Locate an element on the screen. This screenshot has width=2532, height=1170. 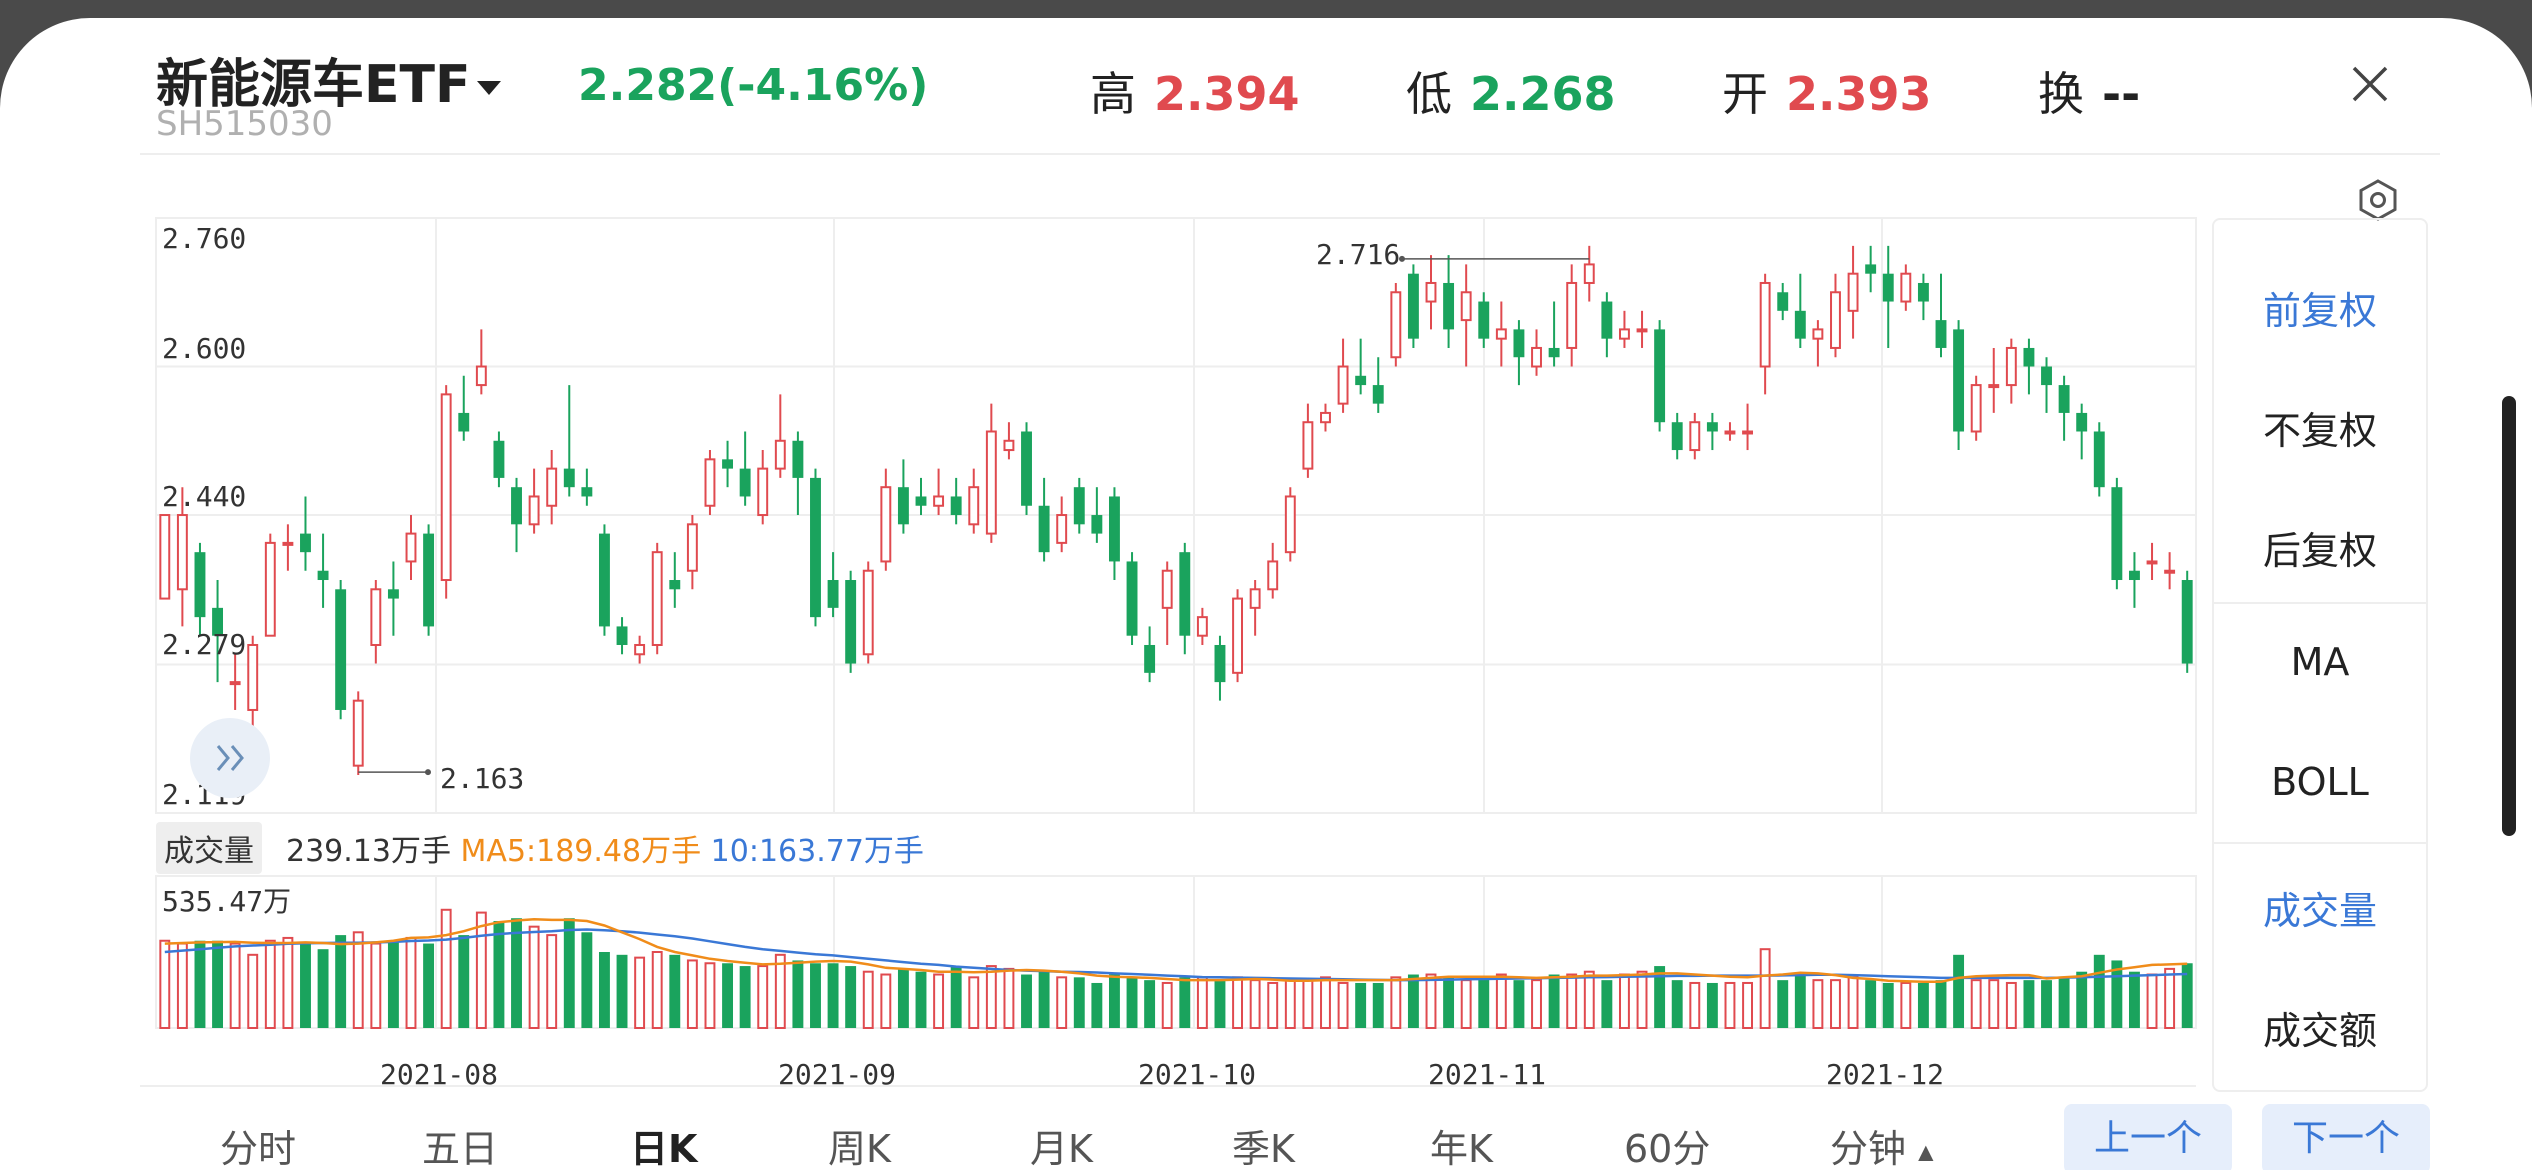
date-label: 2021-08 is located at coordinates (439, 1074).